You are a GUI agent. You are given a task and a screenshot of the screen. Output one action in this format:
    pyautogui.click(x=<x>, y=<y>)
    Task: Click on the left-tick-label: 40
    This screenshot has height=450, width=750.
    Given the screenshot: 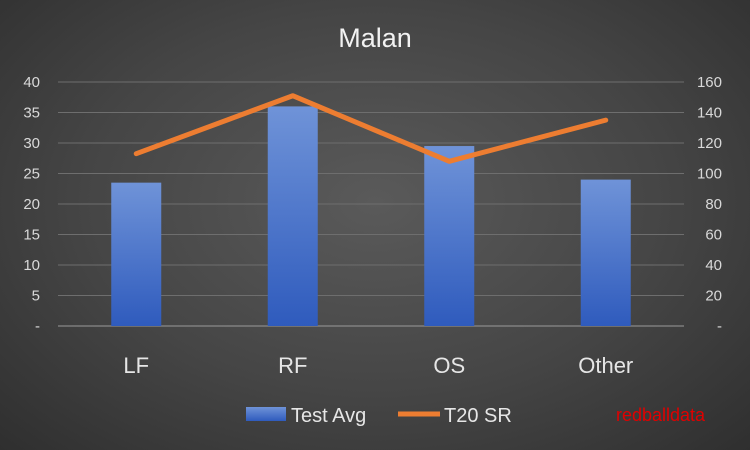 What is the action you would take?
    pyautogui.click(x=31, y=82)
    